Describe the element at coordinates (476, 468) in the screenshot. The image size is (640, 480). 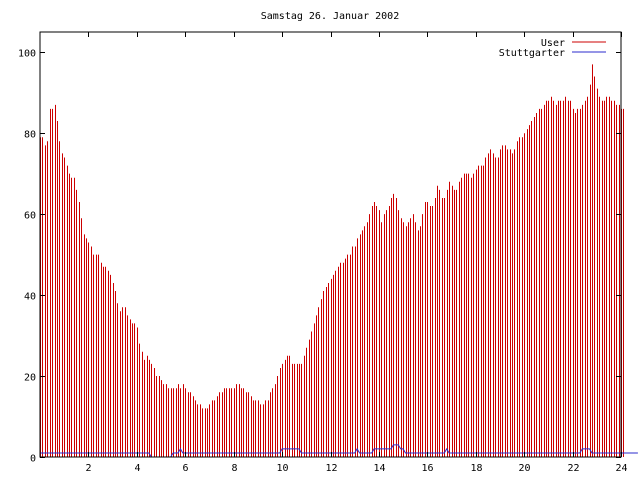
I see `x-tick-label: 18` at that location.